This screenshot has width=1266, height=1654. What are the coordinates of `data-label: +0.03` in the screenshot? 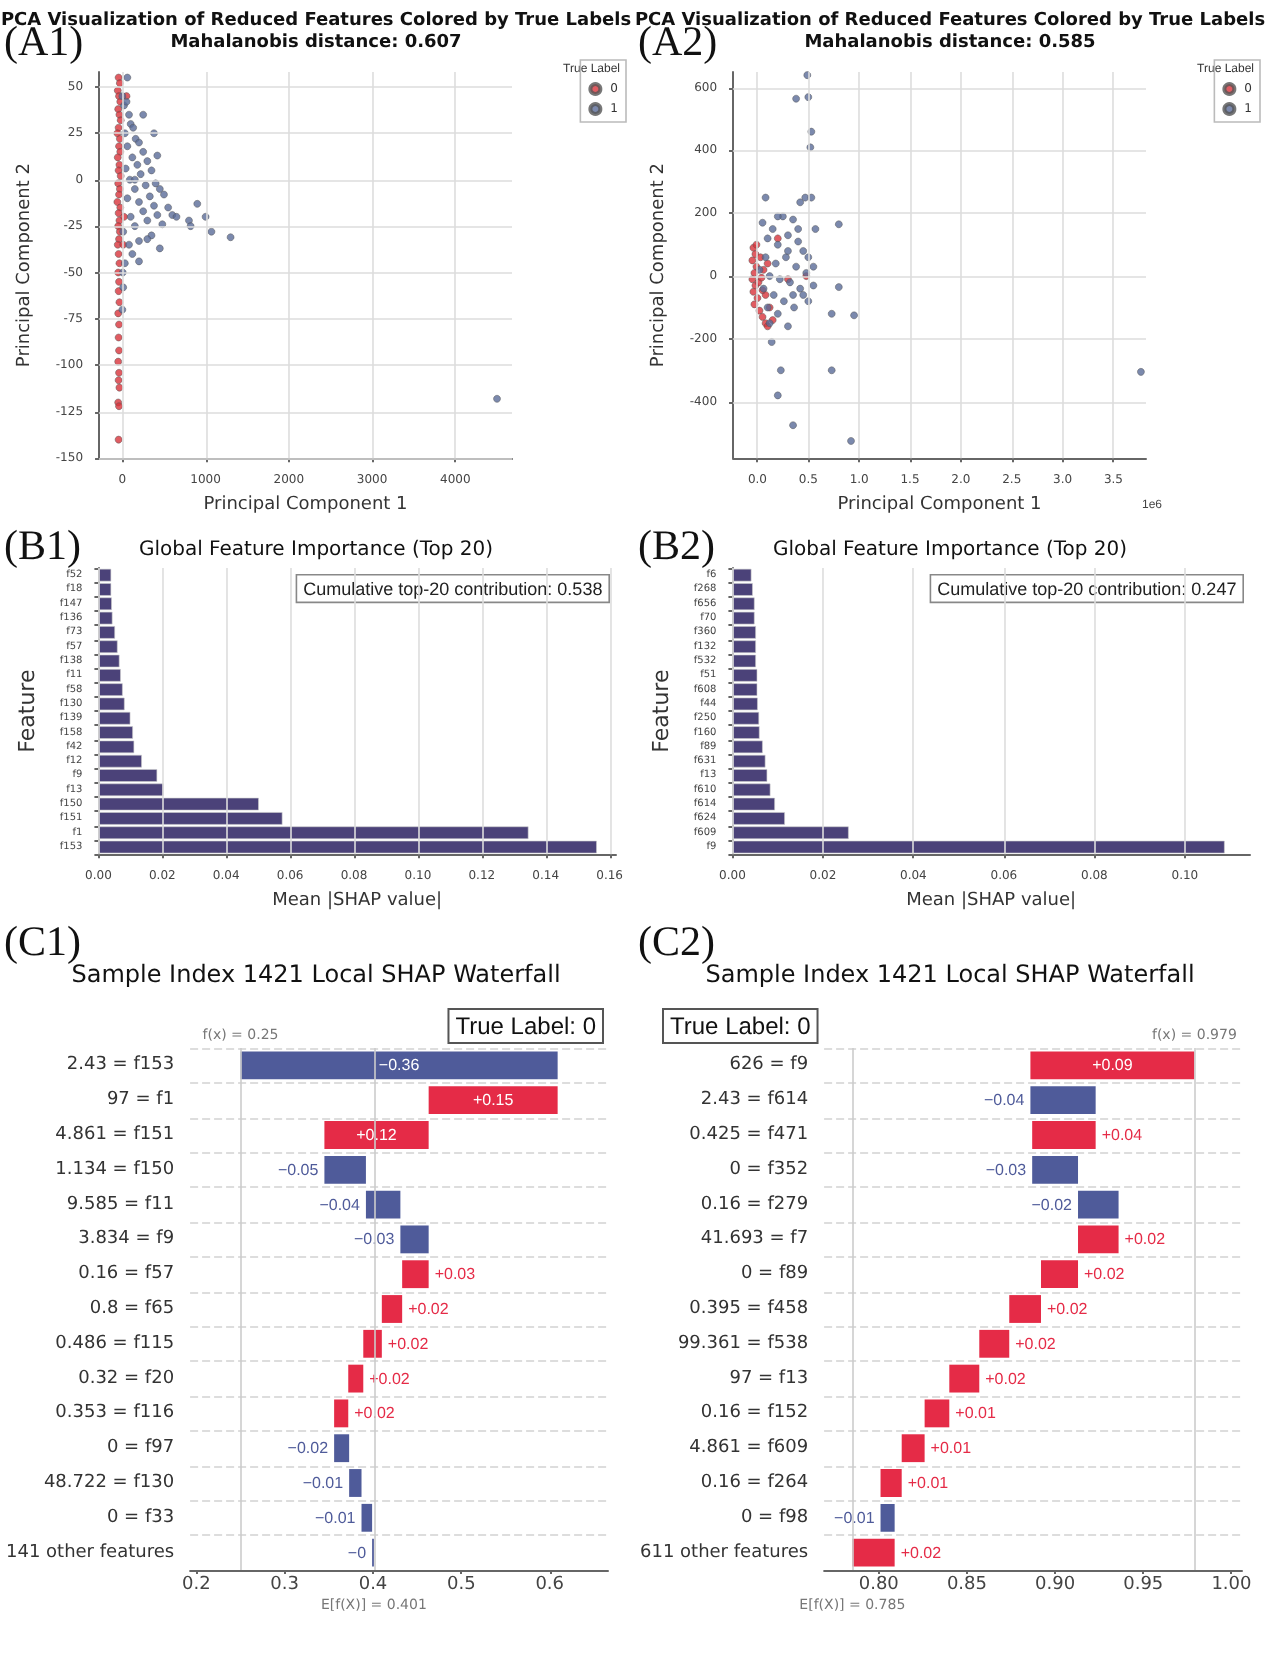 It's located at (455, 1274).